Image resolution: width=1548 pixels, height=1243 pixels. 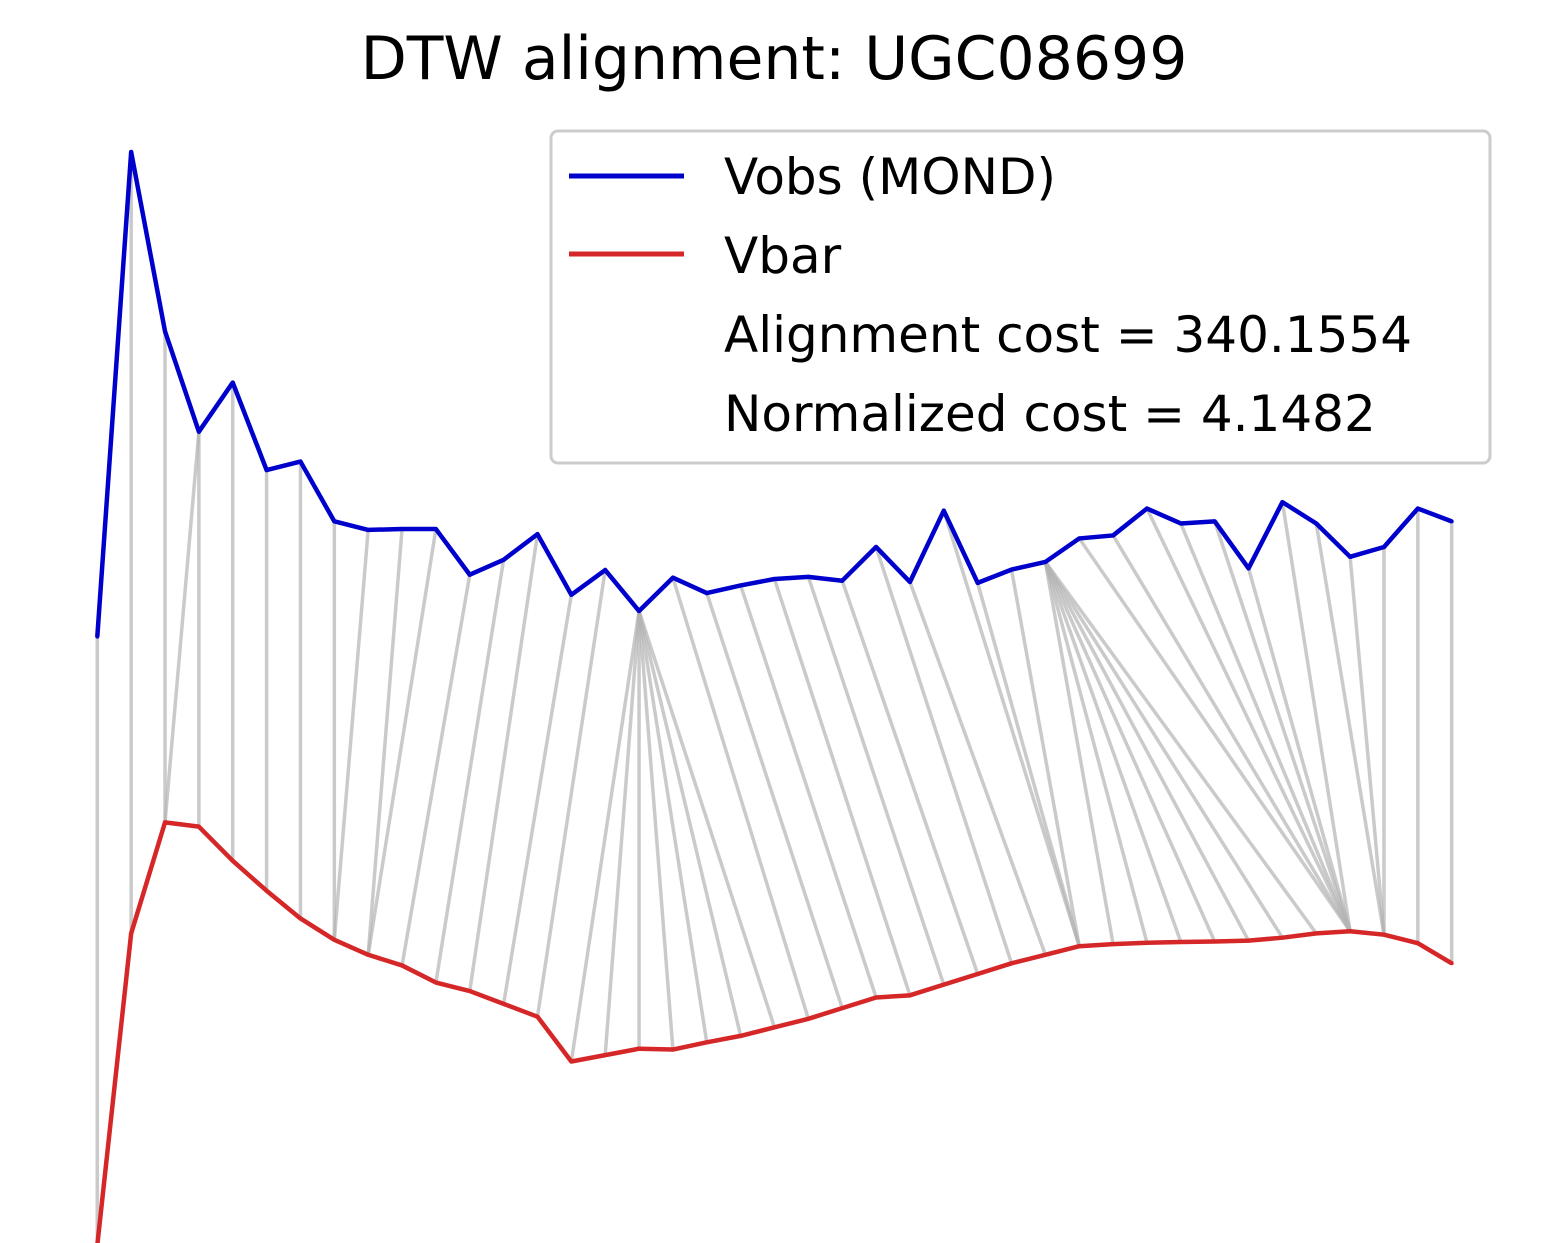 What do you see at coordinates (890, 177) in the screenshot?
I see `legend-label-vobs: Vobs (MOND)` at bounding box center [890, 177].